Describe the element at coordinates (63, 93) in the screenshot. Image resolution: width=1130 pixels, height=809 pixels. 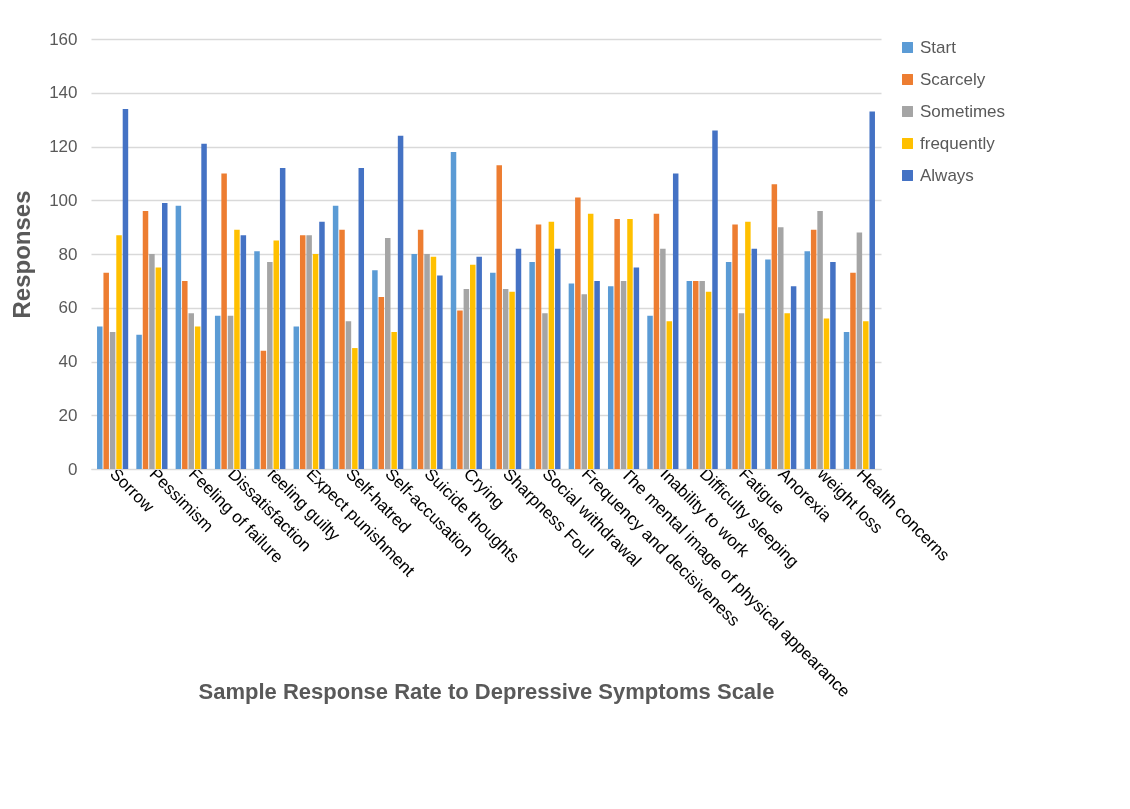
I see `y-tick-label: 140` at that location.